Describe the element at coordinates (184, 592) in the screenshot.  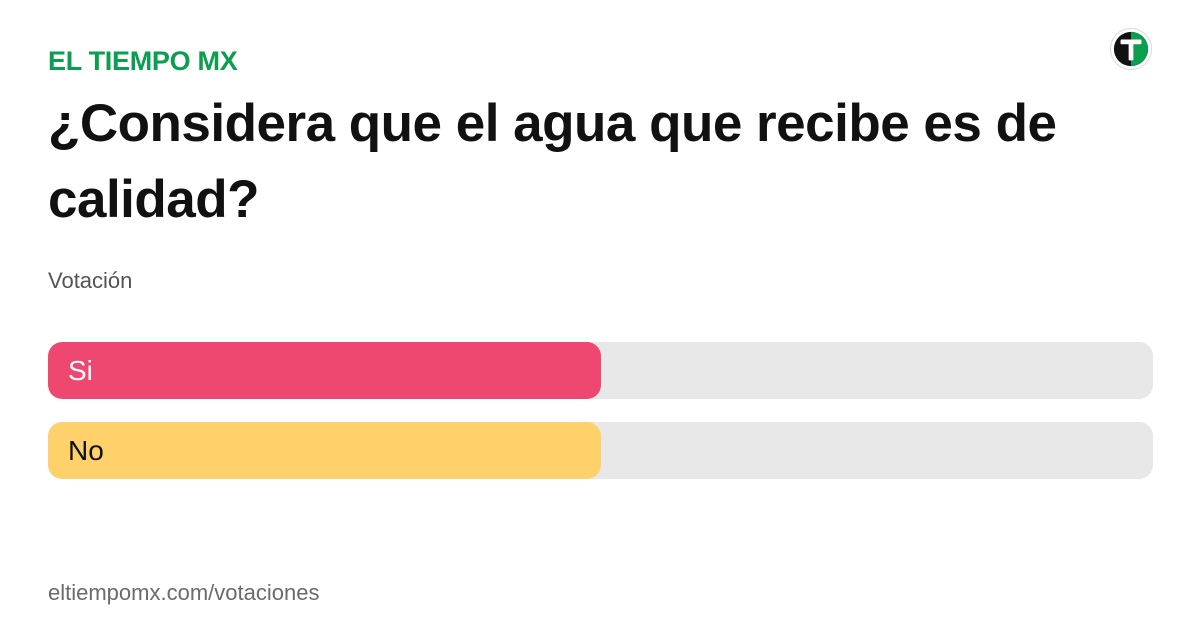
I see `footer-url: eltiempomx.com/votaciones` at that location.